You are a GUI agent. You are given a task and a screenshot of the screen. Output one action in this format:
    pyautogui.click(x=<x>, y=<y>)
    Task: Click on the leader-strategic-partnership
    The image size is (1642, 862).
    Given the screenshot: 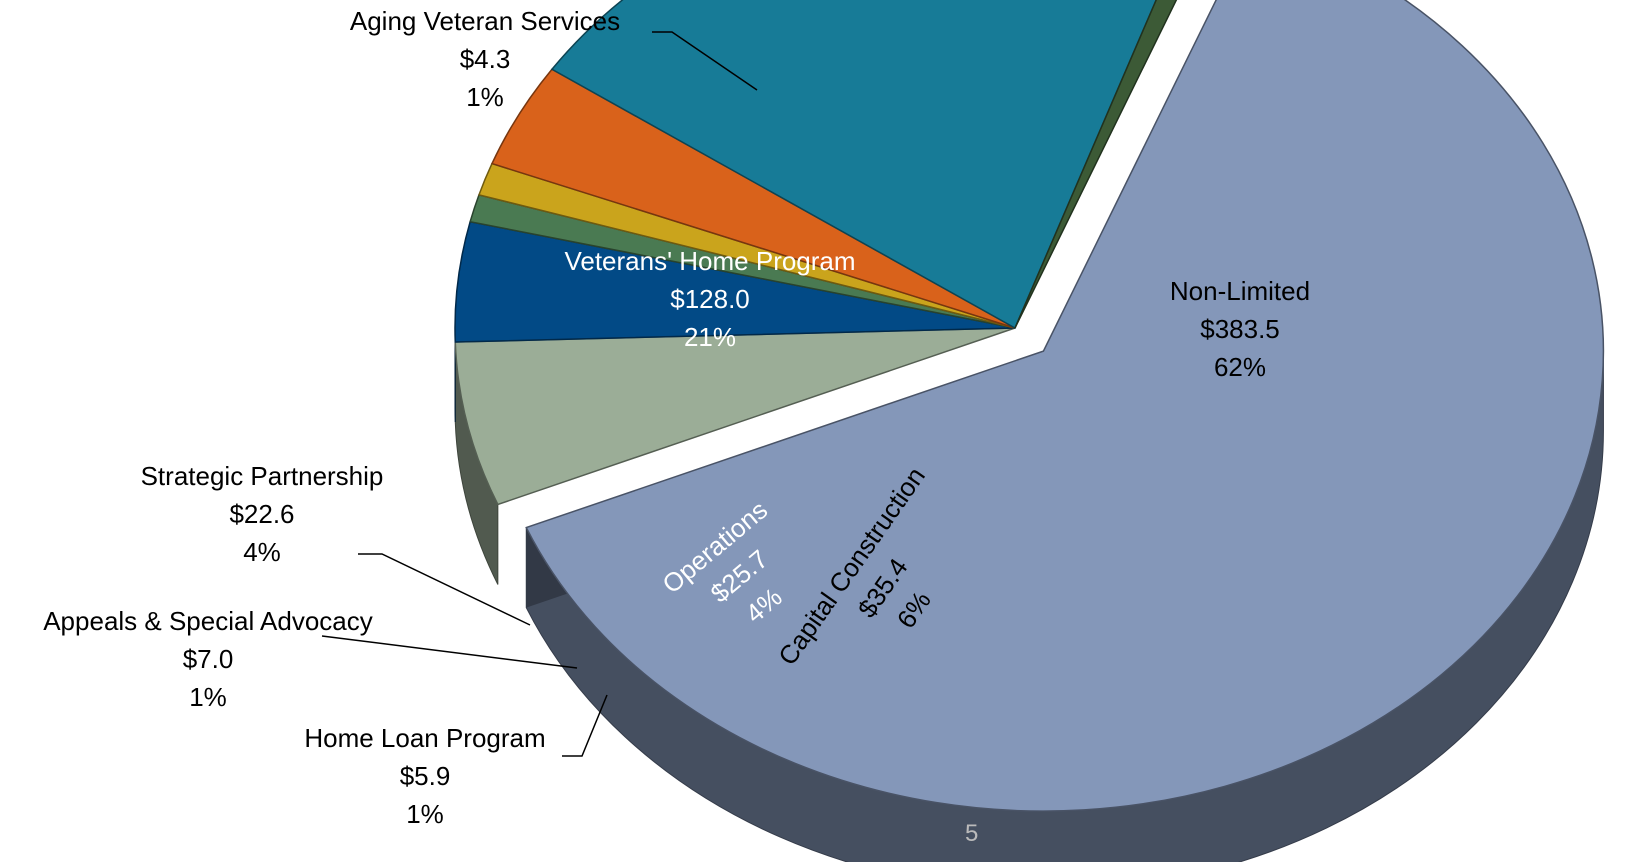 What is the action you would take?
    pyautogui.click(x=444, y=589)
    